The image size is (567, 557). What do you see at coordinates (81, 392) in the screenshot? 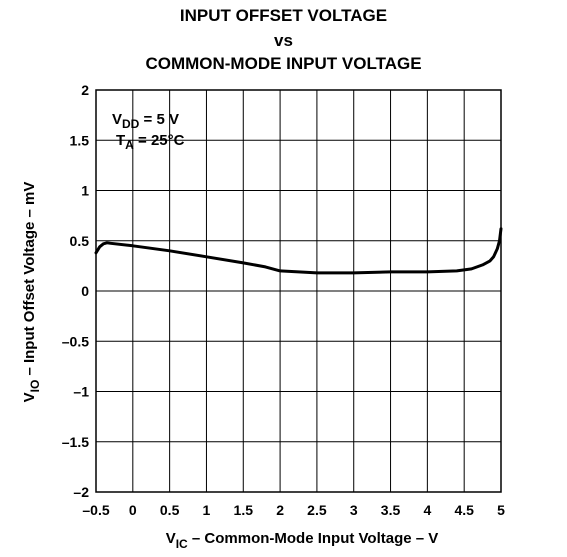
I see `y-tick-label: –1` at bounding box center [81, 392].